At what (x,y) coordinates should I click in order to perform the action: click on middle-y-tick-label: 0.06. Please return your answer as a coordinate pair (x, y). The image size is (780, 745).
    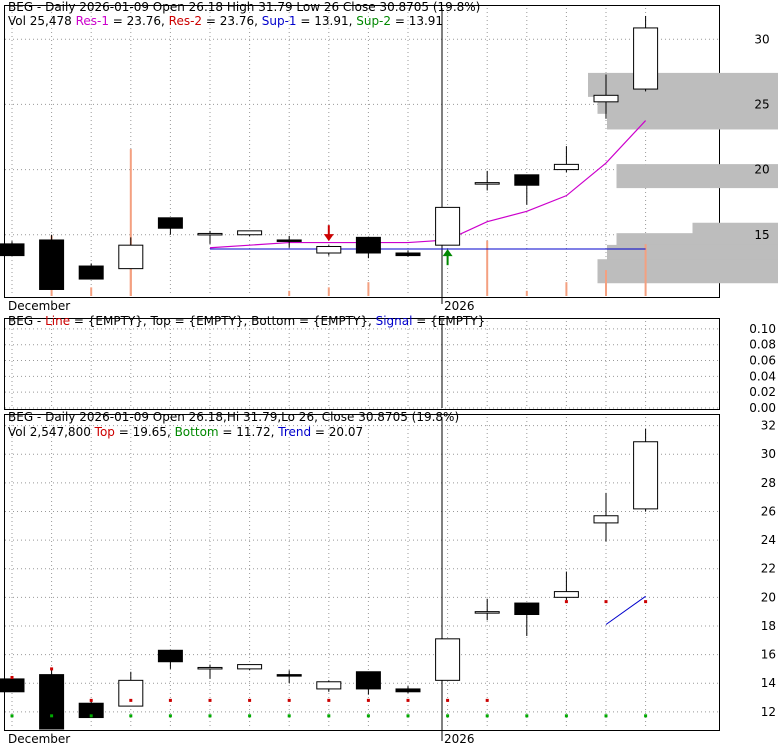
    Looking at the image, I should click on (762, 361).